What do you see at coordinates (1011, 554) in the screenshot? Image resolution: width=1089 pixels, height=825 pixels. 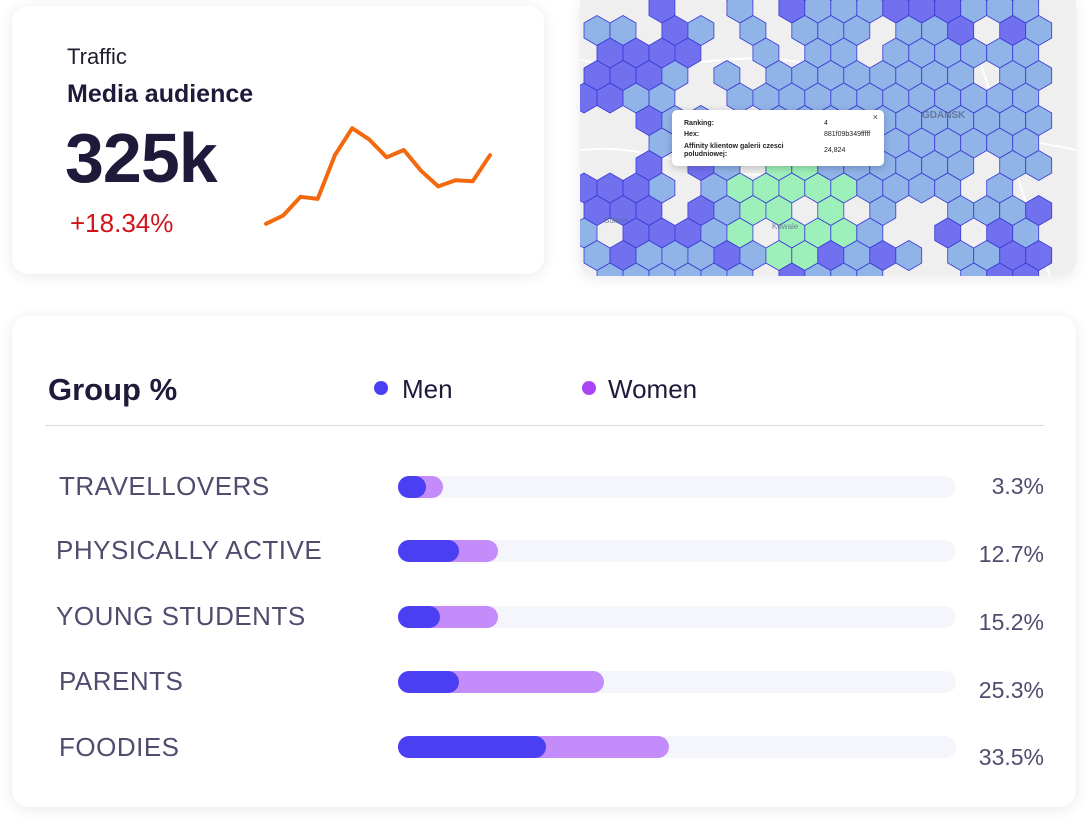 I see `group-row-percent: 12.7%` at bounding box center [1011, 554].